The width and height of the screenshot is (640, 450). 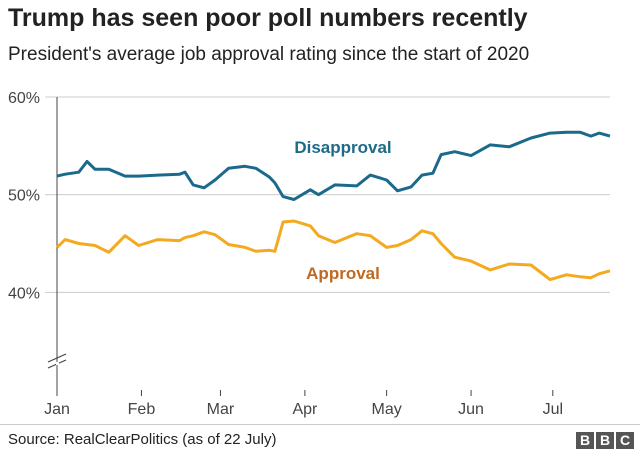 I want to click on series-label-disapproval: Disapproval, so click(x=342, y=147).